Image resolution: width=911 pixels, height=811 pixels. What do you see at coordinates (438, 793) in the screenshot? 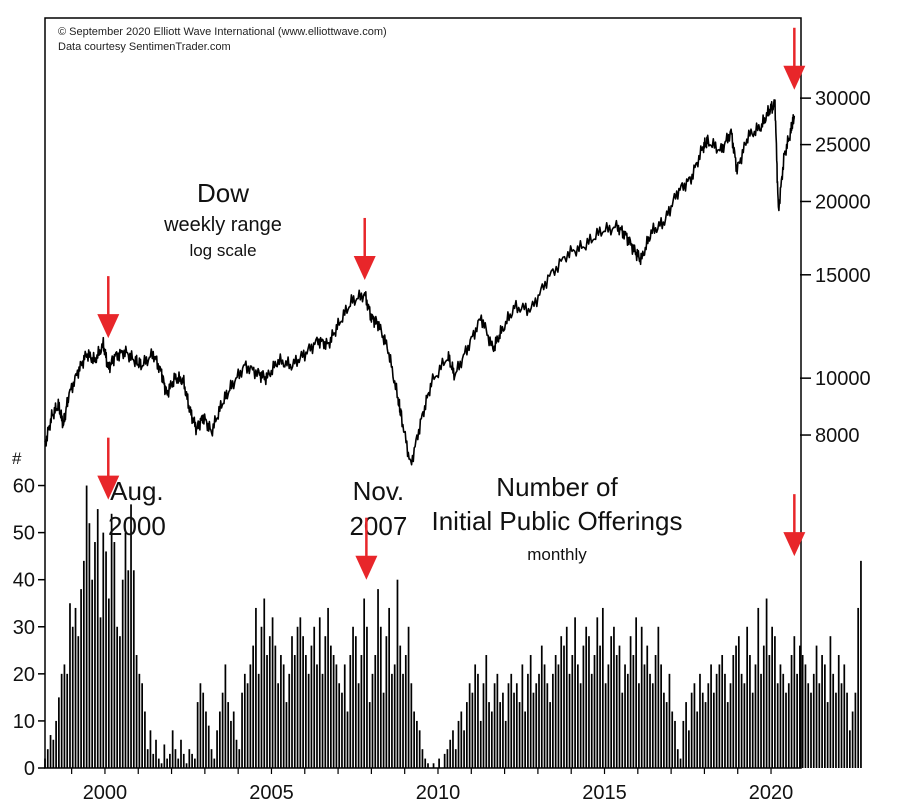
I see `x-tick-label: 2010` at bounding box center [438, 793].